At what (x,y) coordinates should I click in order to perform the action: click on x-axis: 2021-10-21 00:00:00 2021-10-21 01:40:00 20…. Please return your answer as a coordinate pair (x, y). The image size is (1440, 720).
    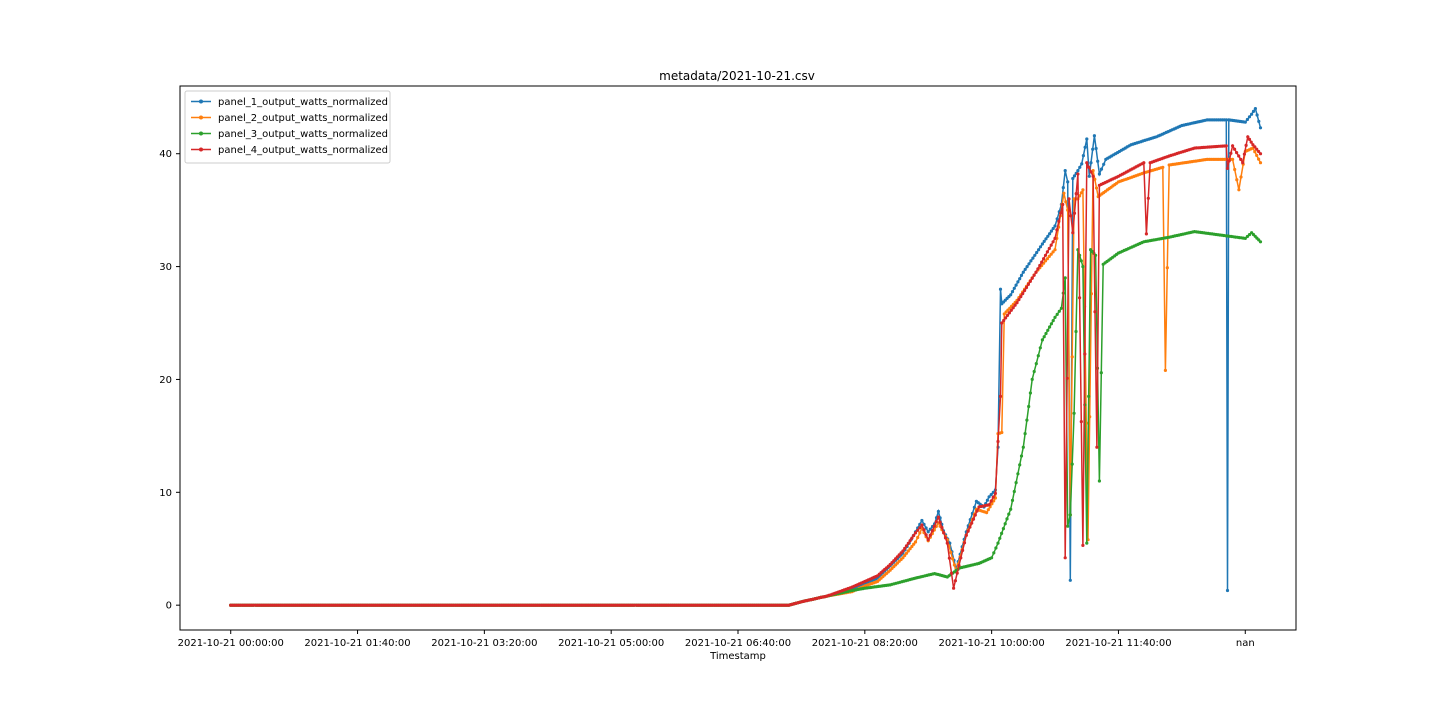
    Looking at the image, I should click on (716, 639).